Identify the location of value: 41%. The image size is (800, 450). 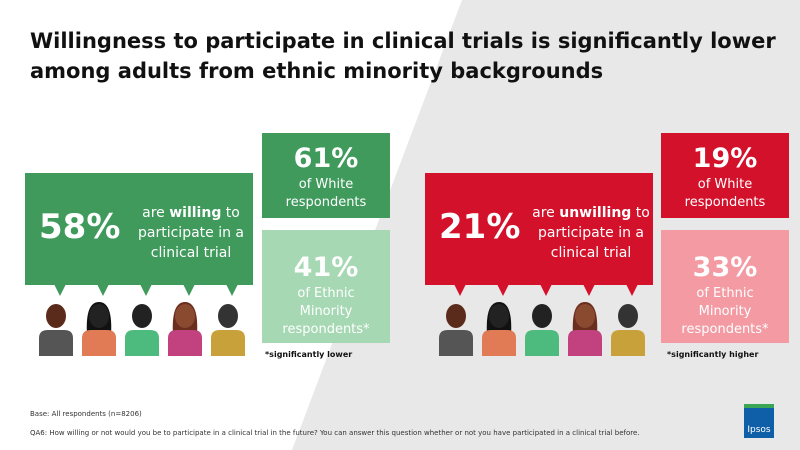
(326, 267).